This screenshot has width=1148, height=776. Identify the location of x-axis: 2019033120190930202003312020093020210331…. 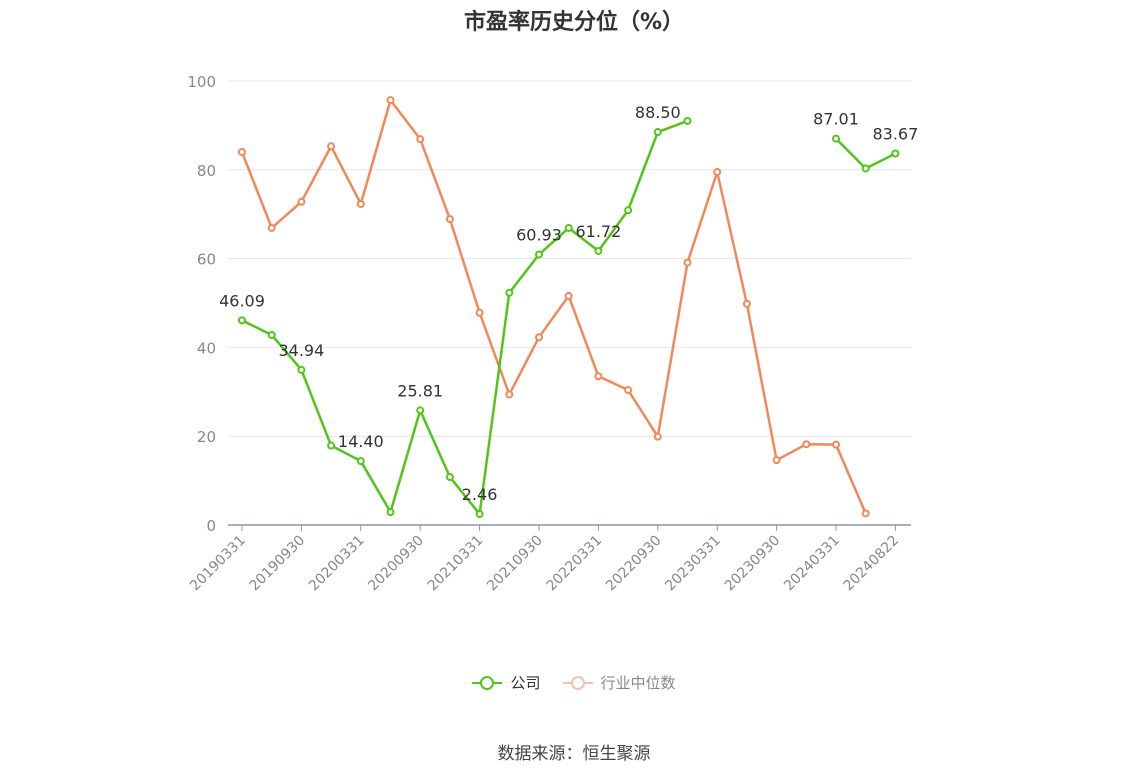
(549, 559).